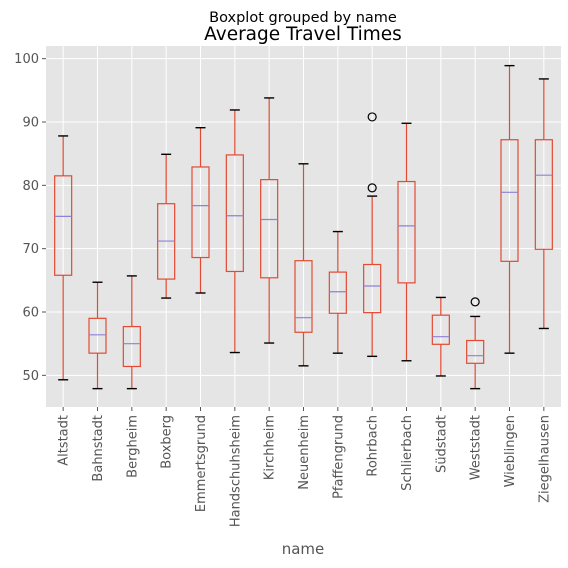  I want to click on y-tick-label: 80, so click(30, 186).